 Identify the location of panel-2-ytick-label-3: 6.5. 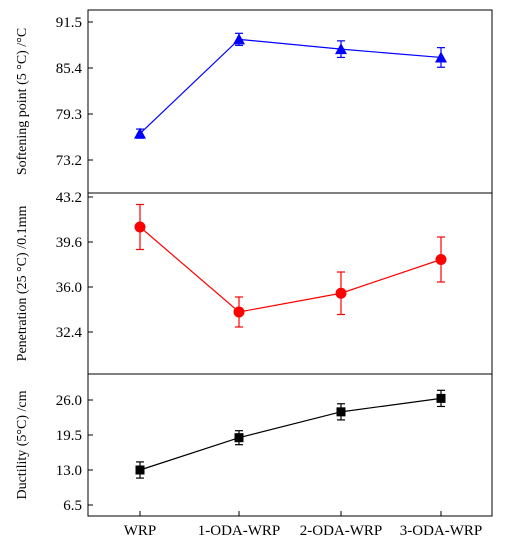
(72, 506).